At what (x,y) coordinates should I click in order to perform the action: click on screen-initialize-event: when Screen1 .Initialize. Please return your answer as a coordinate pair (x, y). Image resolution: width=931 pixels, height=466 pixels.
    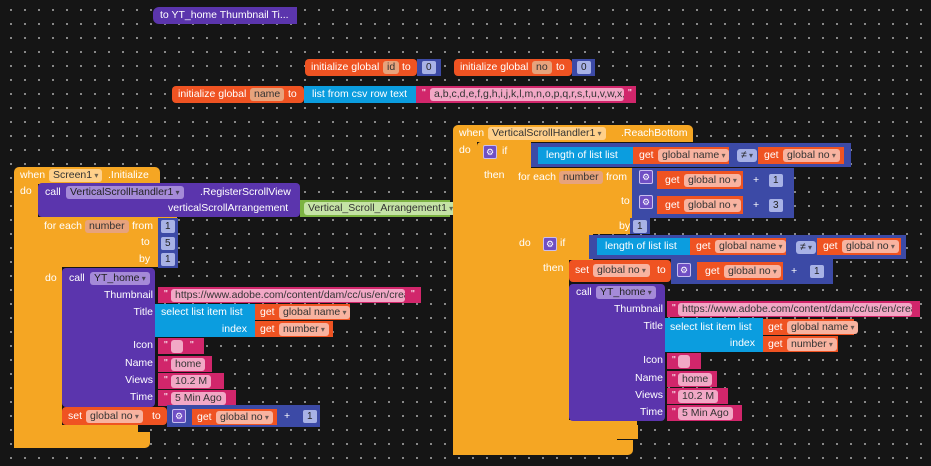
    Looking at the image, I should click on (87, 175).